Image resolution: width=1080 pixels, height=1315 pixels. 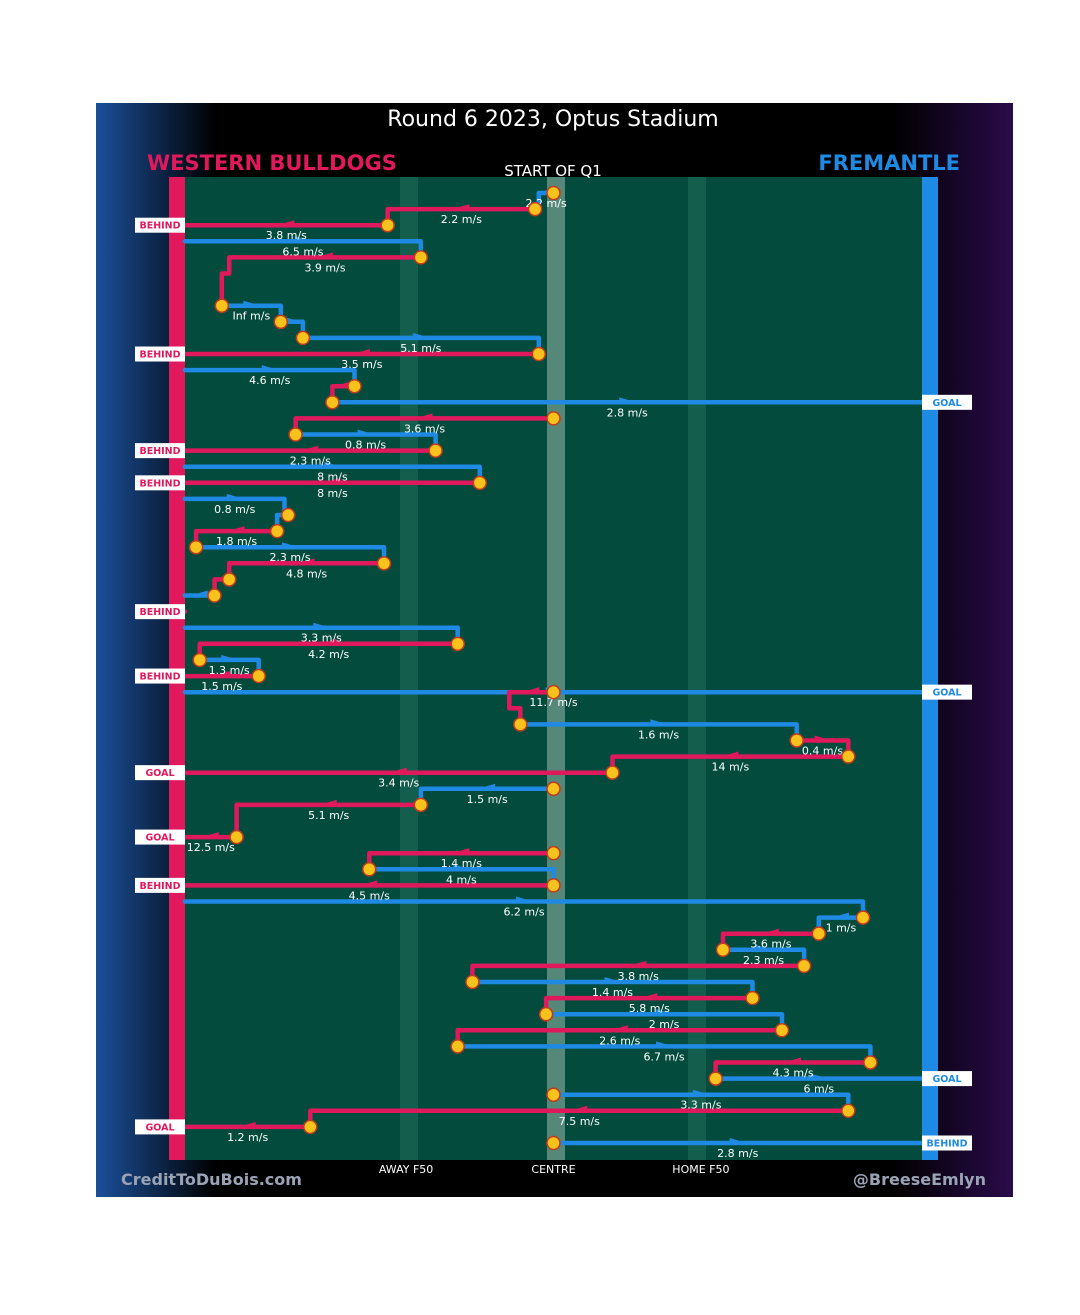 What do you see at coordinates (946, 403) in the screenshot?
I see `result-label-11: GOAL` at bounding box center [946, 403].